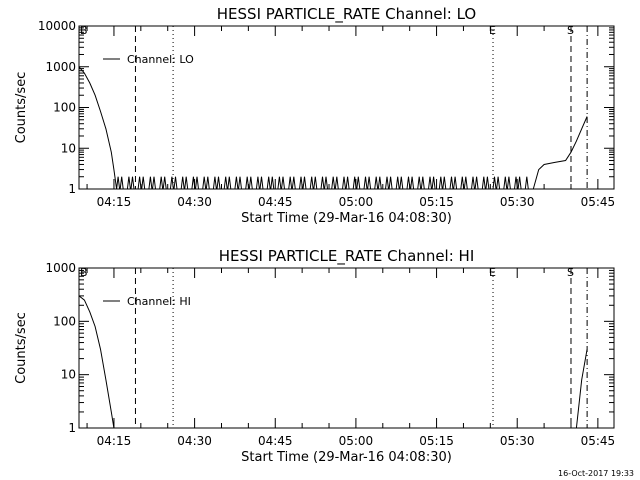 This screenshot has width=640, height=480. Describe the element at coordinates (322, 183) in the screenshot. I see `series-line-noise` at that location.